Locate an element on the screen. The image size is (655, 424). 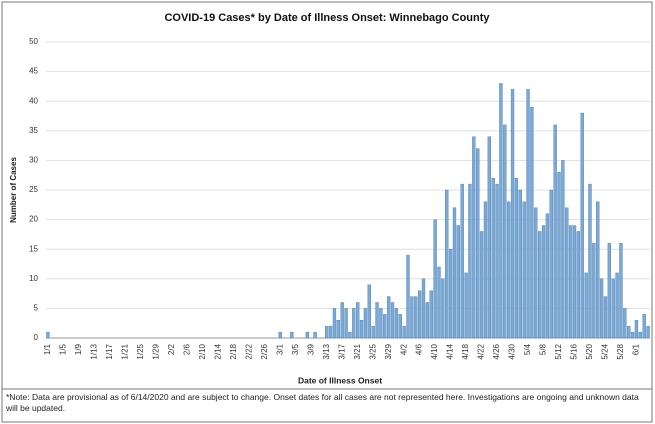
x-tick-label: 1/17 is located at coordinates (109, 351).